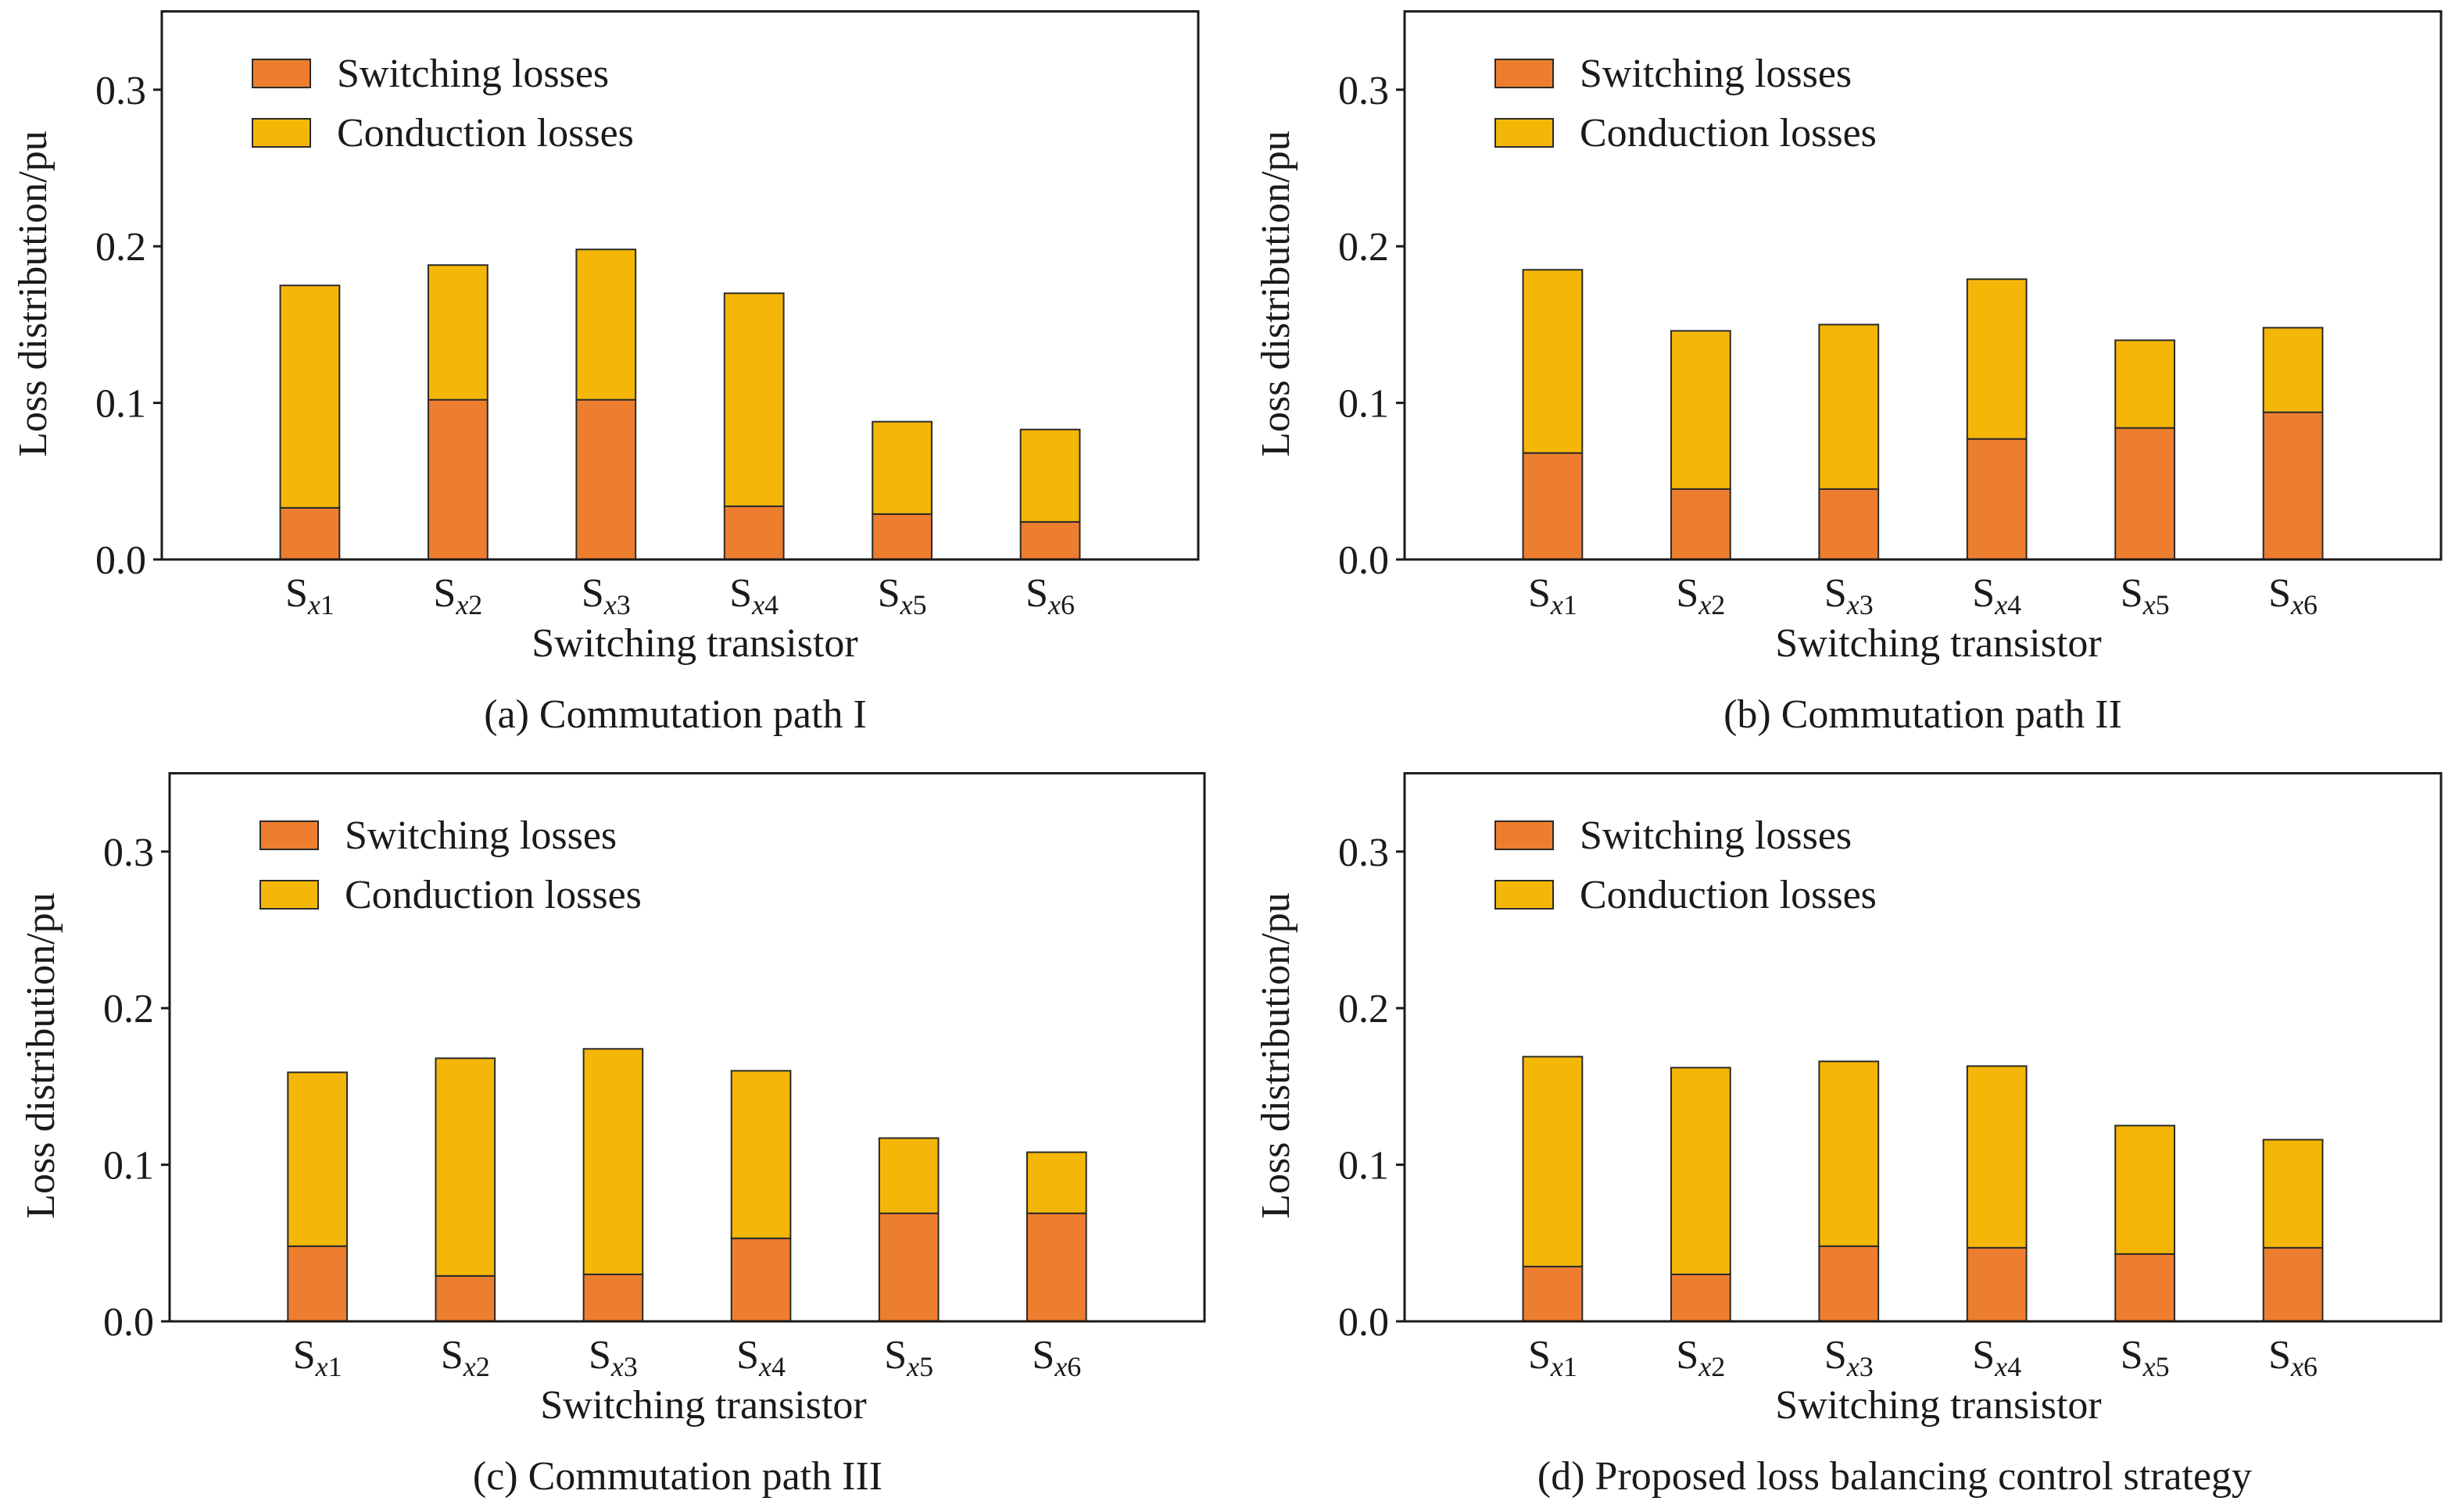 The image size is (2459, 1512). I want to click on bars, so click(687, 1185).